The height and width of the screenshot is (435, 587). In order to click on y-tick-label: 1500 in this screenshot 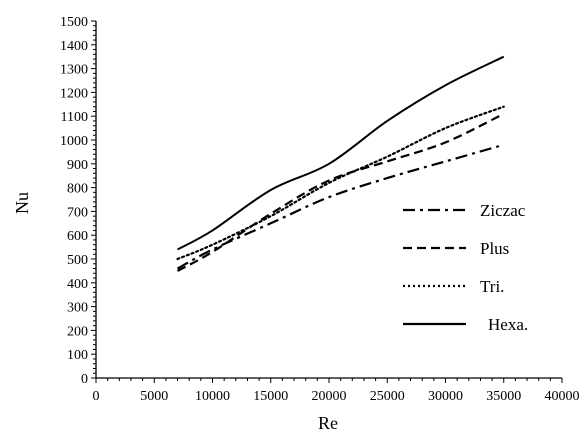, I will do `click(74, 22)`.